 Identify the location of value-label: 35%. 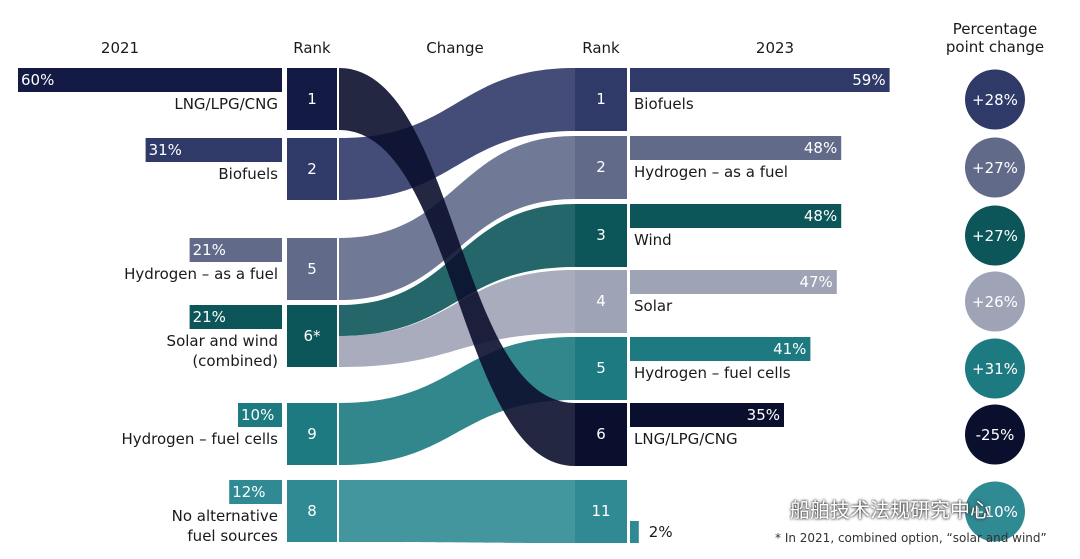
(763, 415).